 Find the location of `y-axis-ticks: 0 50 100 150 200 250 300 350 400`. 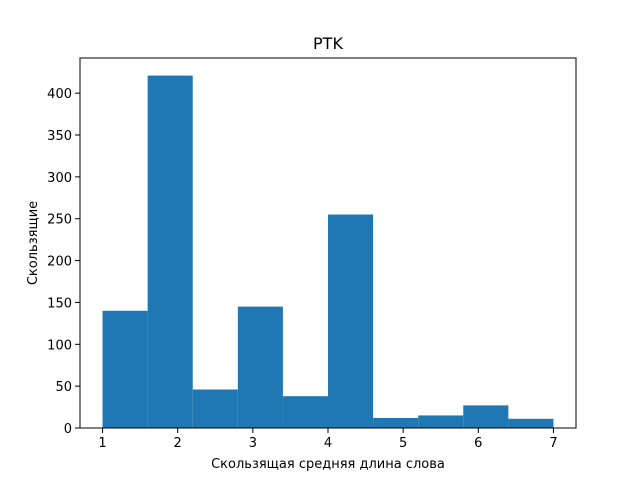

y-axis-ticks: 0 50 100 150 200 250 300 350 400 is located at coordinates (63, 262).